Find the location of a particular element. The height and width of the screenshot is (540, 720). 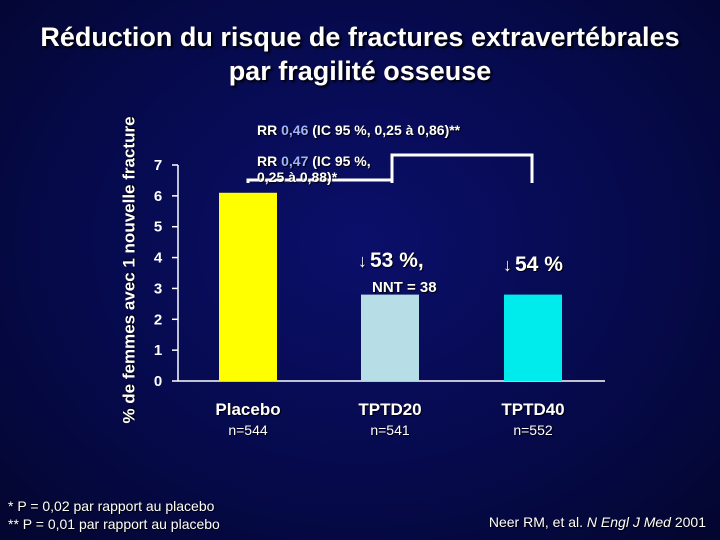

rr-tptd40-annotation: RR 0,46 (IC 95 %, 0,25 à 0,86)** is located at coordinates (358, 130).